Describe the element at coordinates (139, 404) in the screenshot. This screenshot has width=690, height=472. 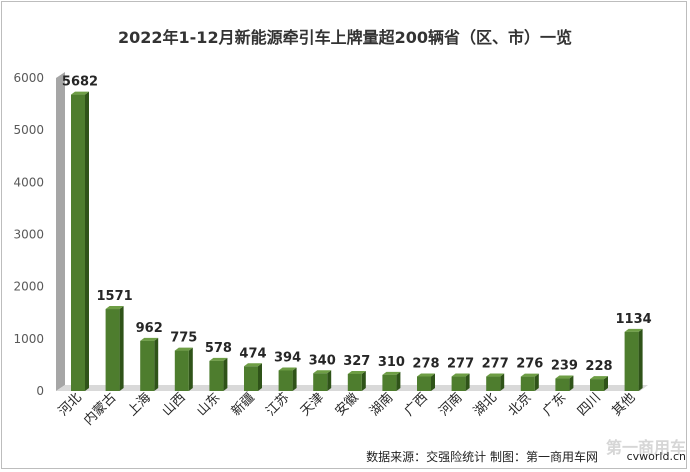
I see `category-label: 上海` at that location.